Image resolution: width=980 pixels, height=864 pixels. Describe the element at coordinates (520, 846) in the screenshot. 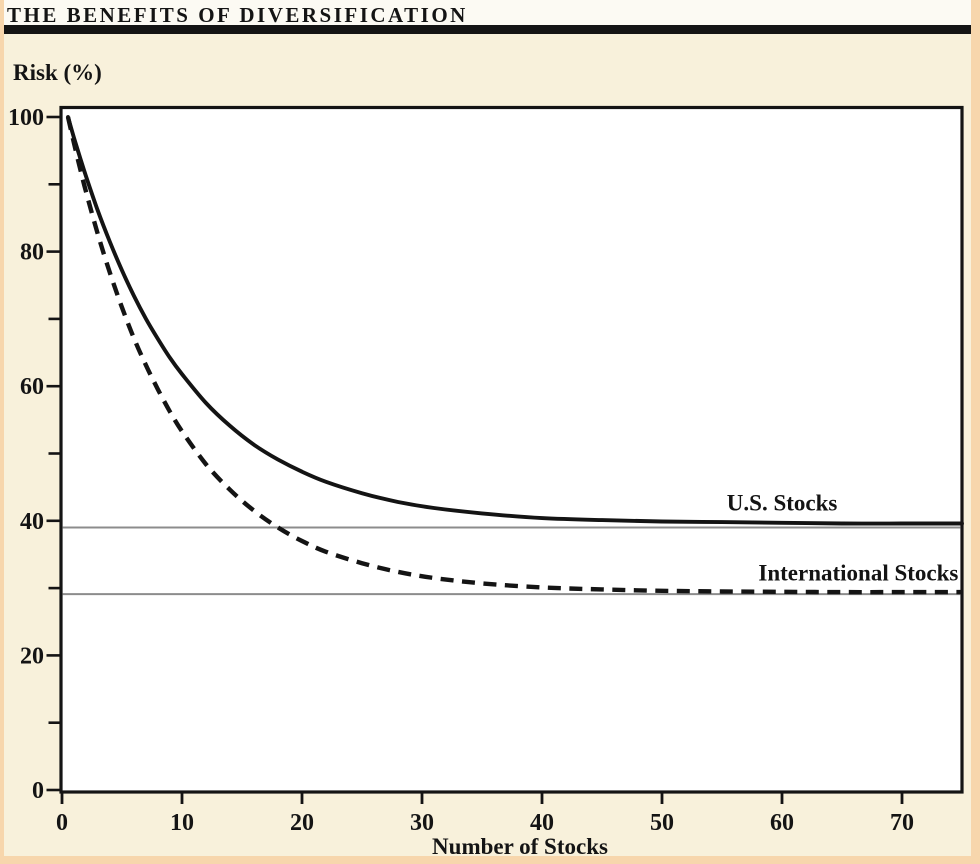

I see `x-axis-title: Number of Stocks` at that location.